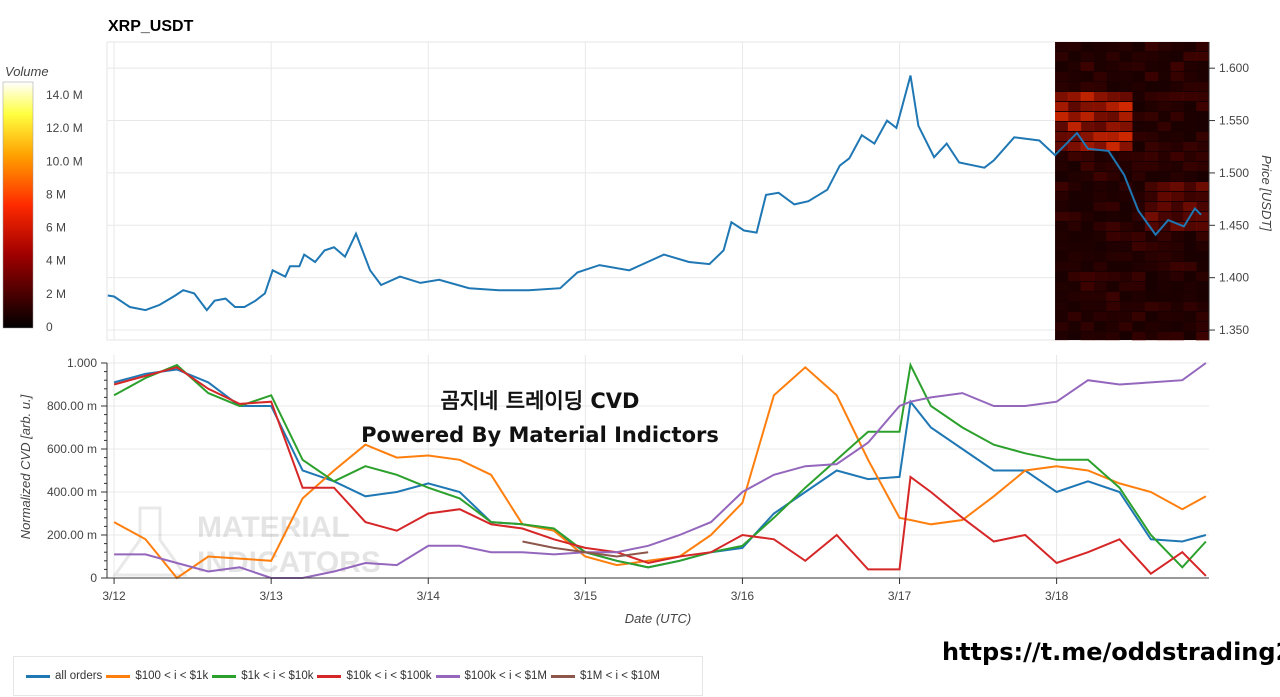 This screenshot has height=697, width=1280. What do you see at coordinates (329, 676) in the screenshot?
I see `legend-swatch` at bounding box center [329, 676].